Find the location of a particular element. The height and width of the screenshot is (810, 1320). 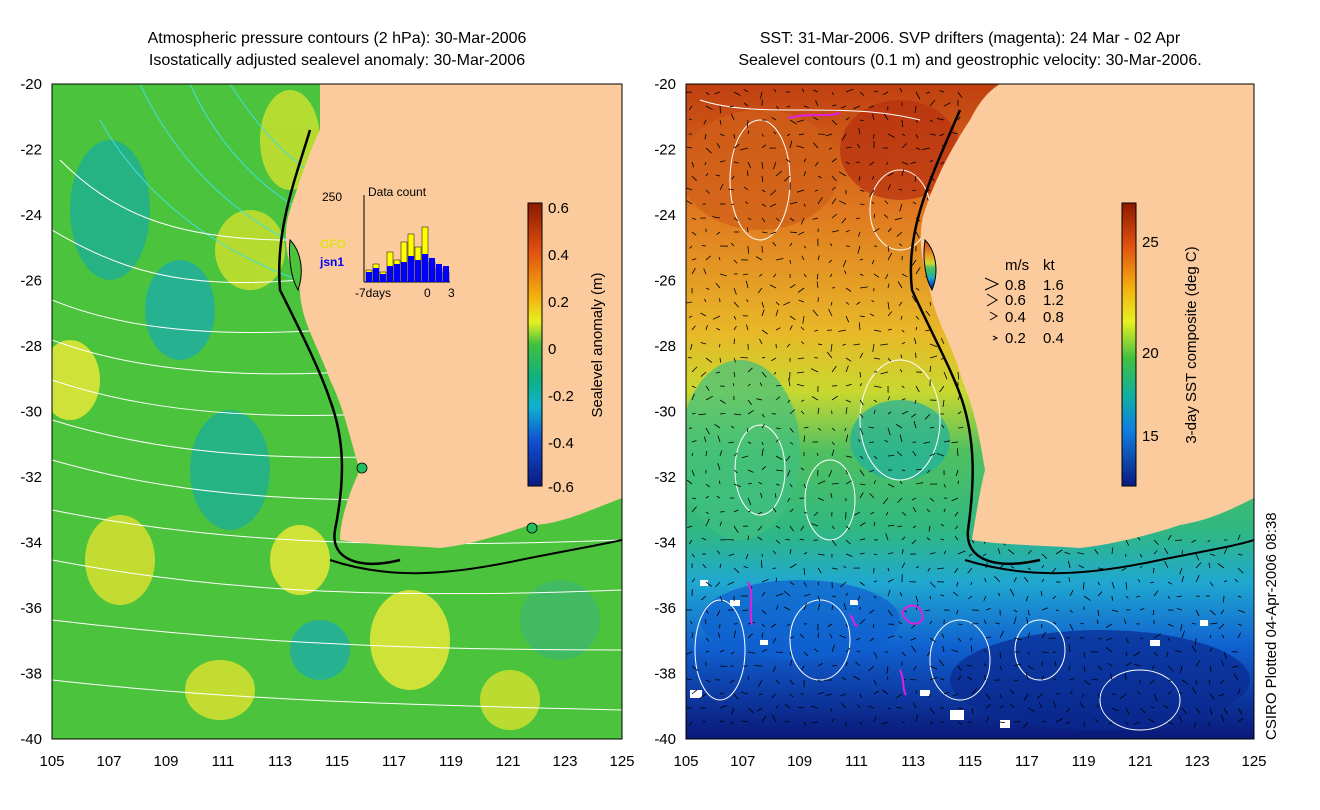

right-y-axis: -20 -22 -24 -26 -28 -30 -32 -34 -36 -38 -40 is located at coordinates (665, 412).